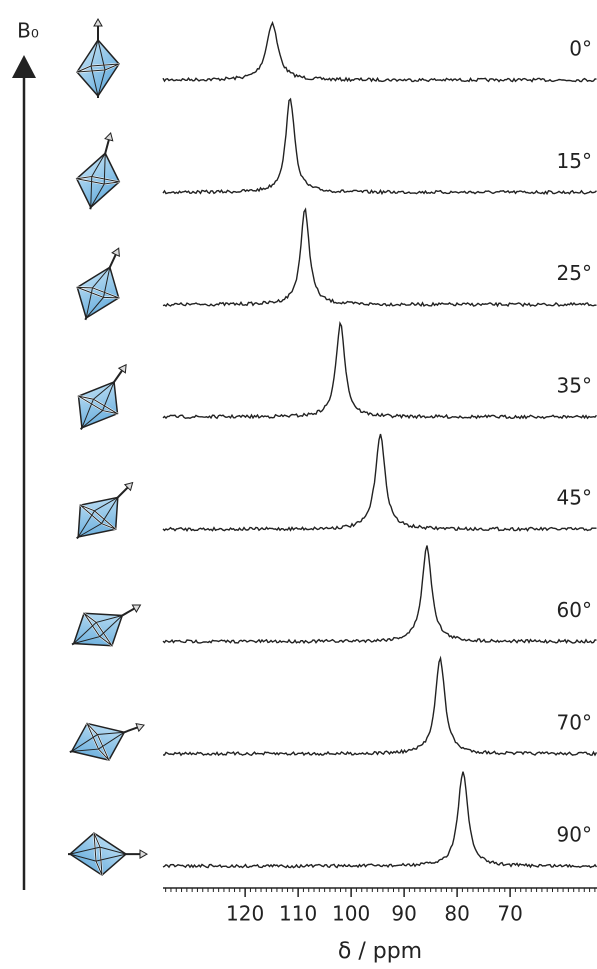 This screenshot has height=969, width=597. I want to click on field-arrowhead, so click(24, 66).